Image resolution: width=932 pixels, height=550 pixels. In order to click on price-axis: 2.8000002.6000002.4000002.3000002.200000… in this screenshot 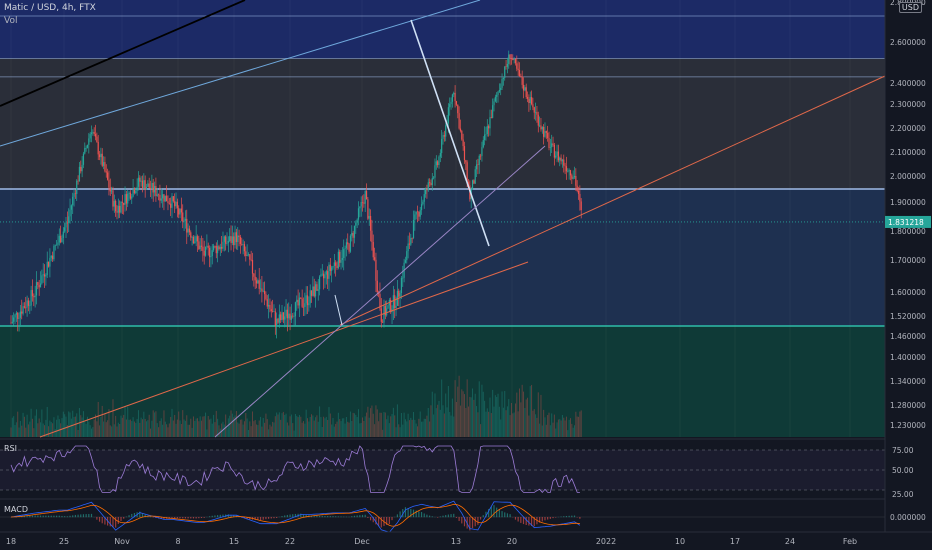, I will do `click(908, 275)`.